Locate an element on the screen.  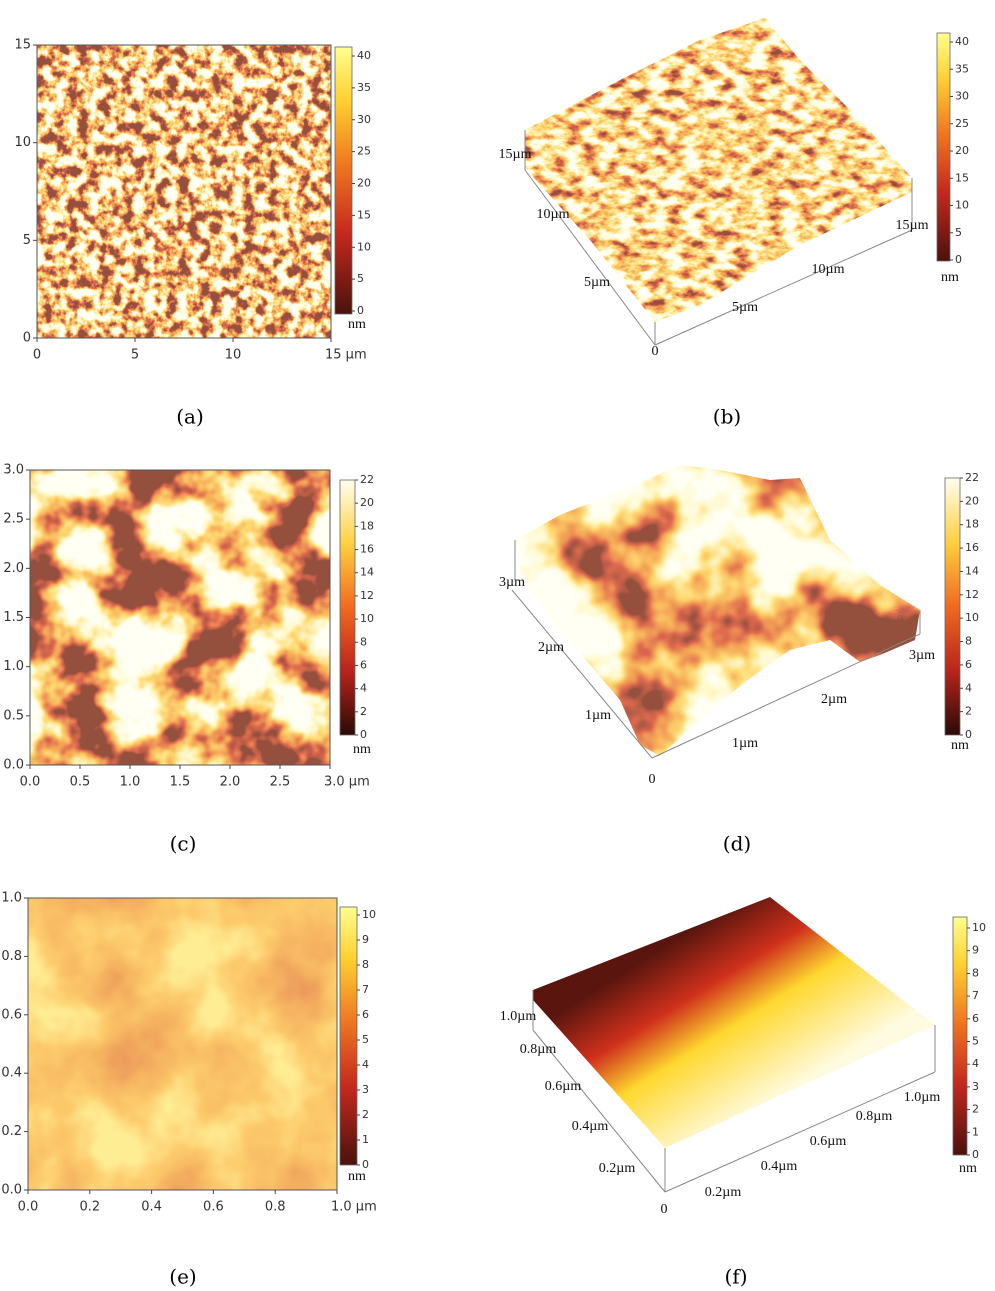
x-tick-label: 2.5 is located at coordinates (280, 782).